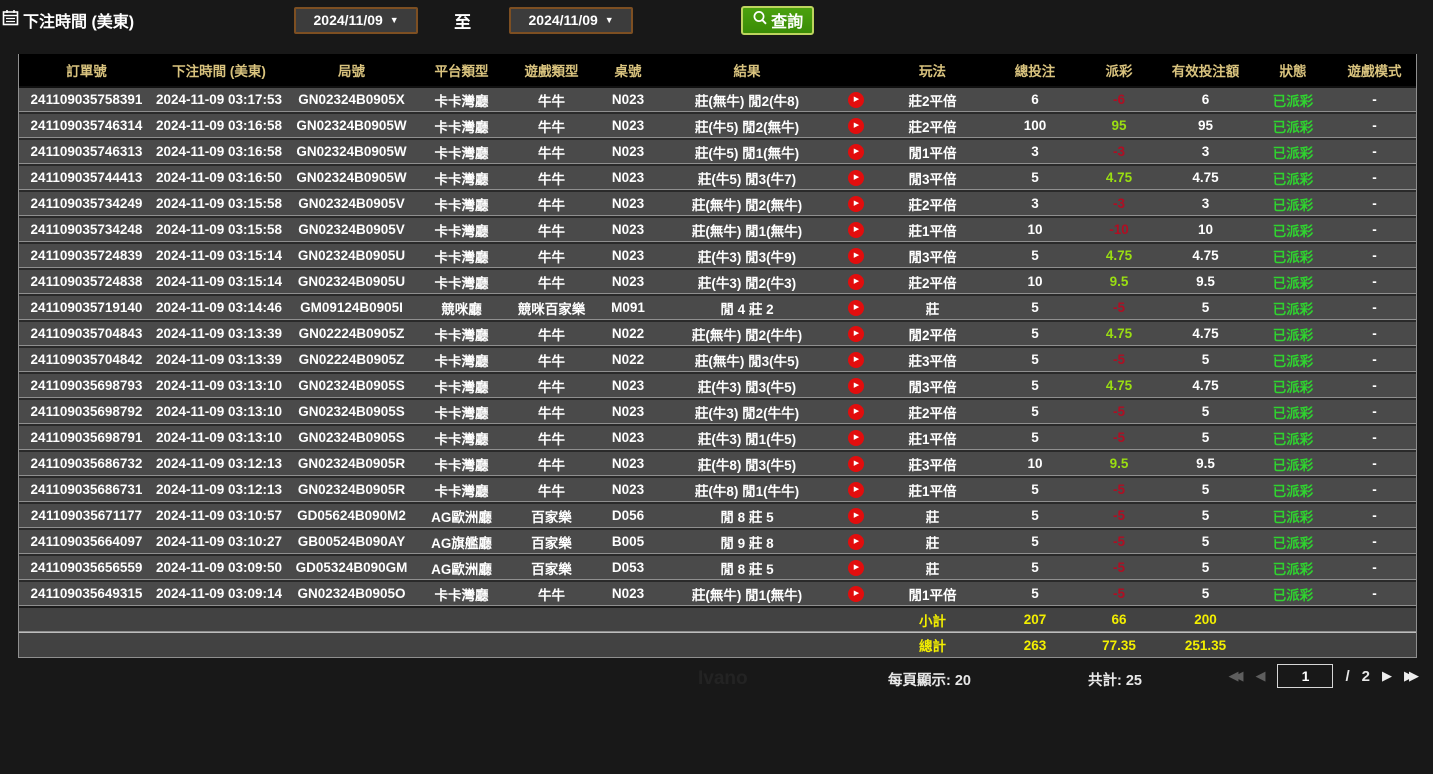 The image size is (1433, 774). What do you see at coordinates (1035, 99) in the screenshot?
I see `bet-cell: 6` at bounding box center [1035, 99].